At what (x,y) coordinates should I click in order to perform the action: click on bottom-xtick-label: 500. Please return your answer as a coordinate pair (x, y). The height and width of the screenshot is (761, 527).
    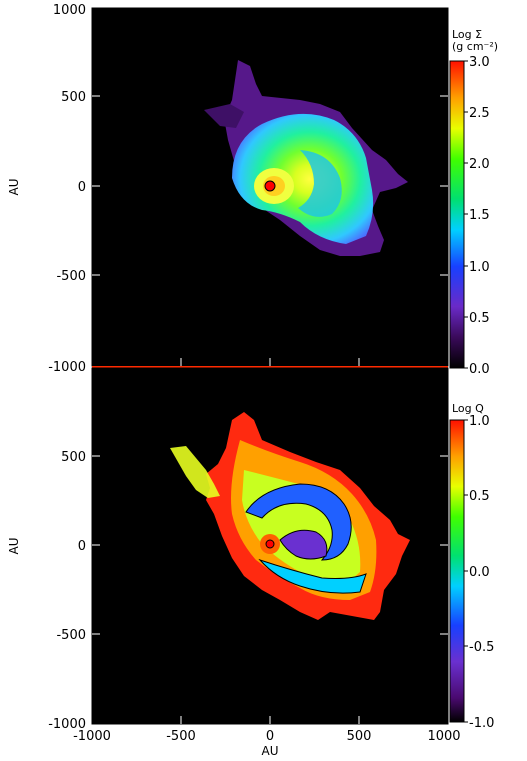
    Looking at the image, I should click on (359, 736).